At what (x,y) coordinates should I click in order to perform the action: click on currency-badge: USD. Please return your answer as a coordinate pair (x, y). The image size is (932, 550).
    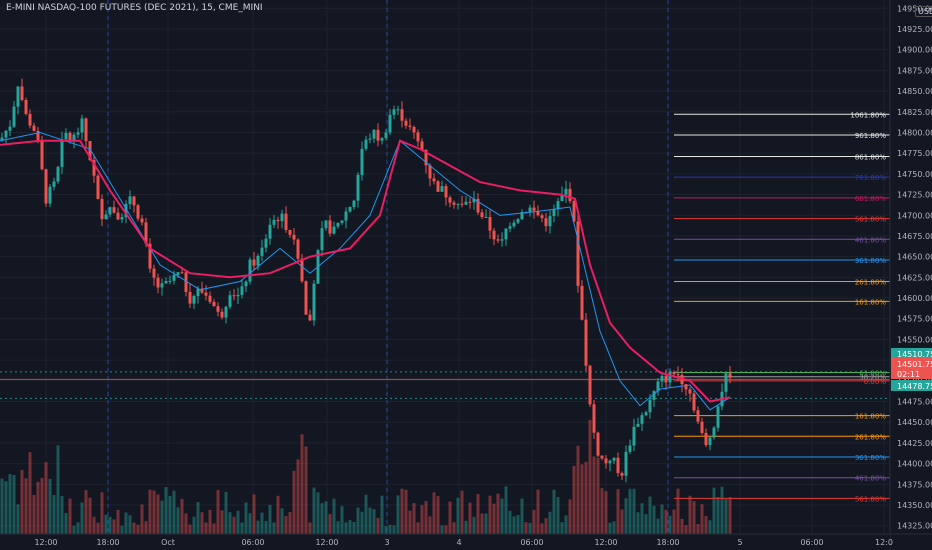
    Looking at the image, I should click on (923, 11).